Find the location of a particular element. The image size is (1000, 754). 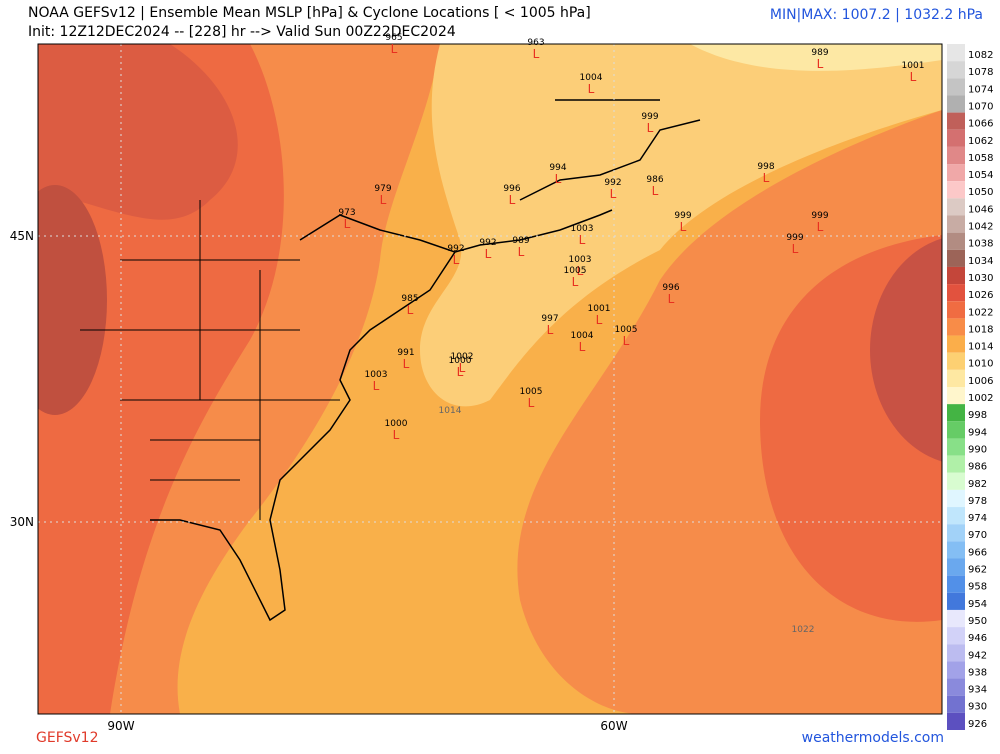

lat-tick: 30N is located at coordinates (22, 522).